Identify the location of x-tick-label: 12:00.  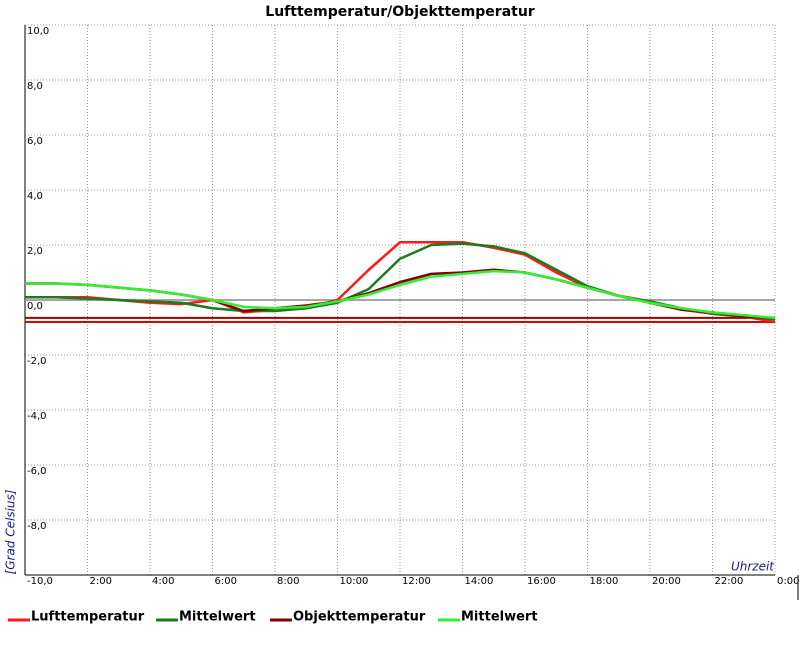
(416, 581).